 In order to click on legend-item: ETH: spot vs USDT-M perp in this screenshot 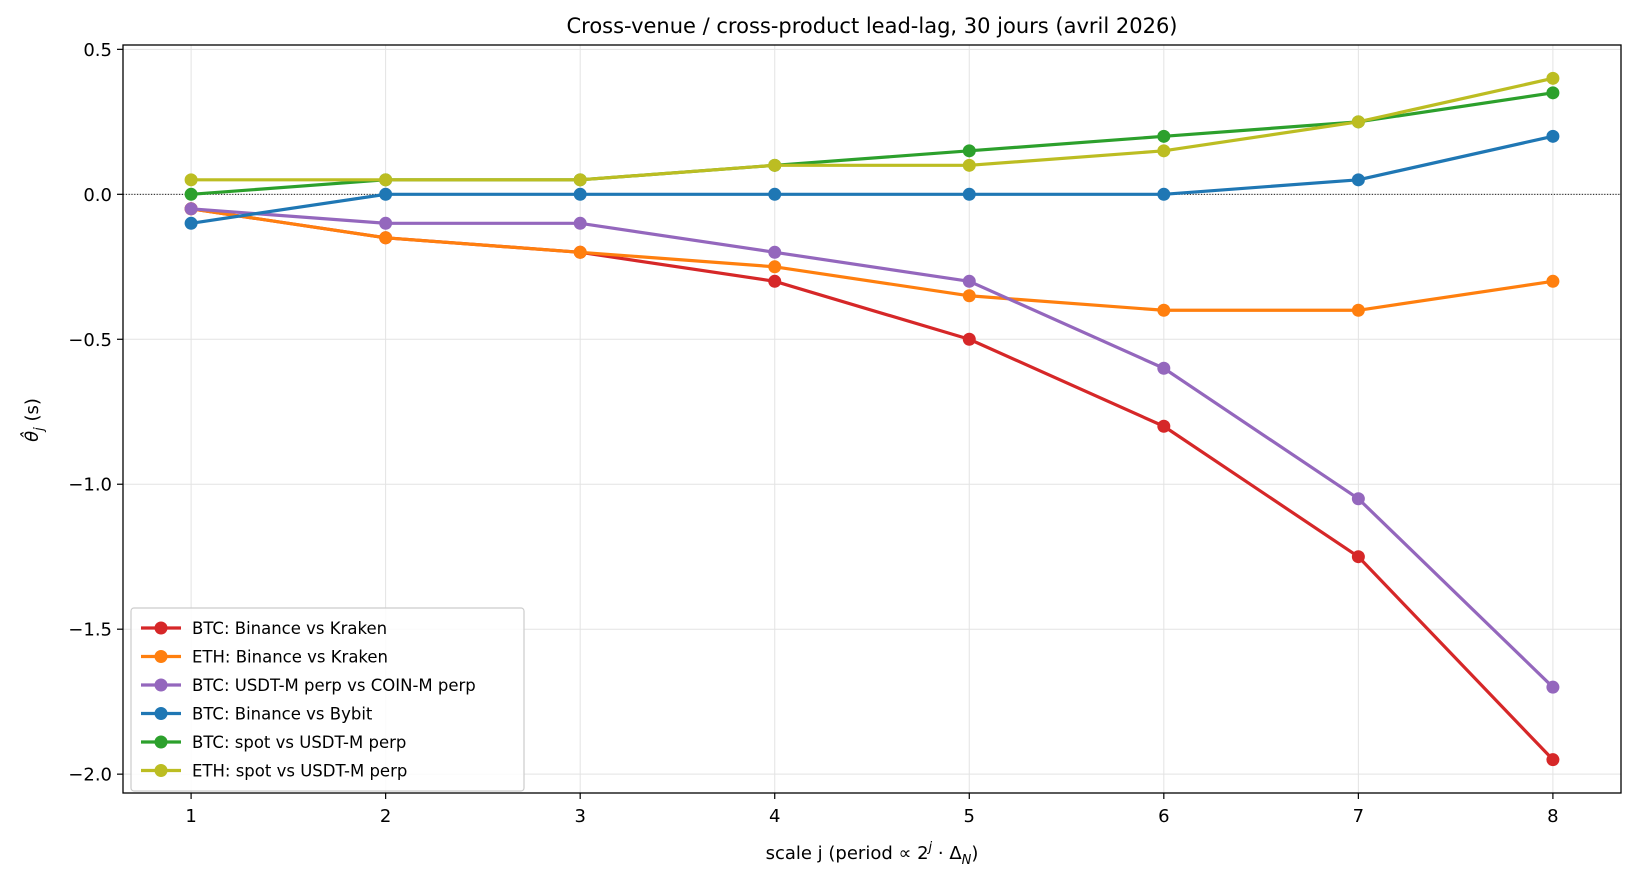, I will do `click(274, 771)`.